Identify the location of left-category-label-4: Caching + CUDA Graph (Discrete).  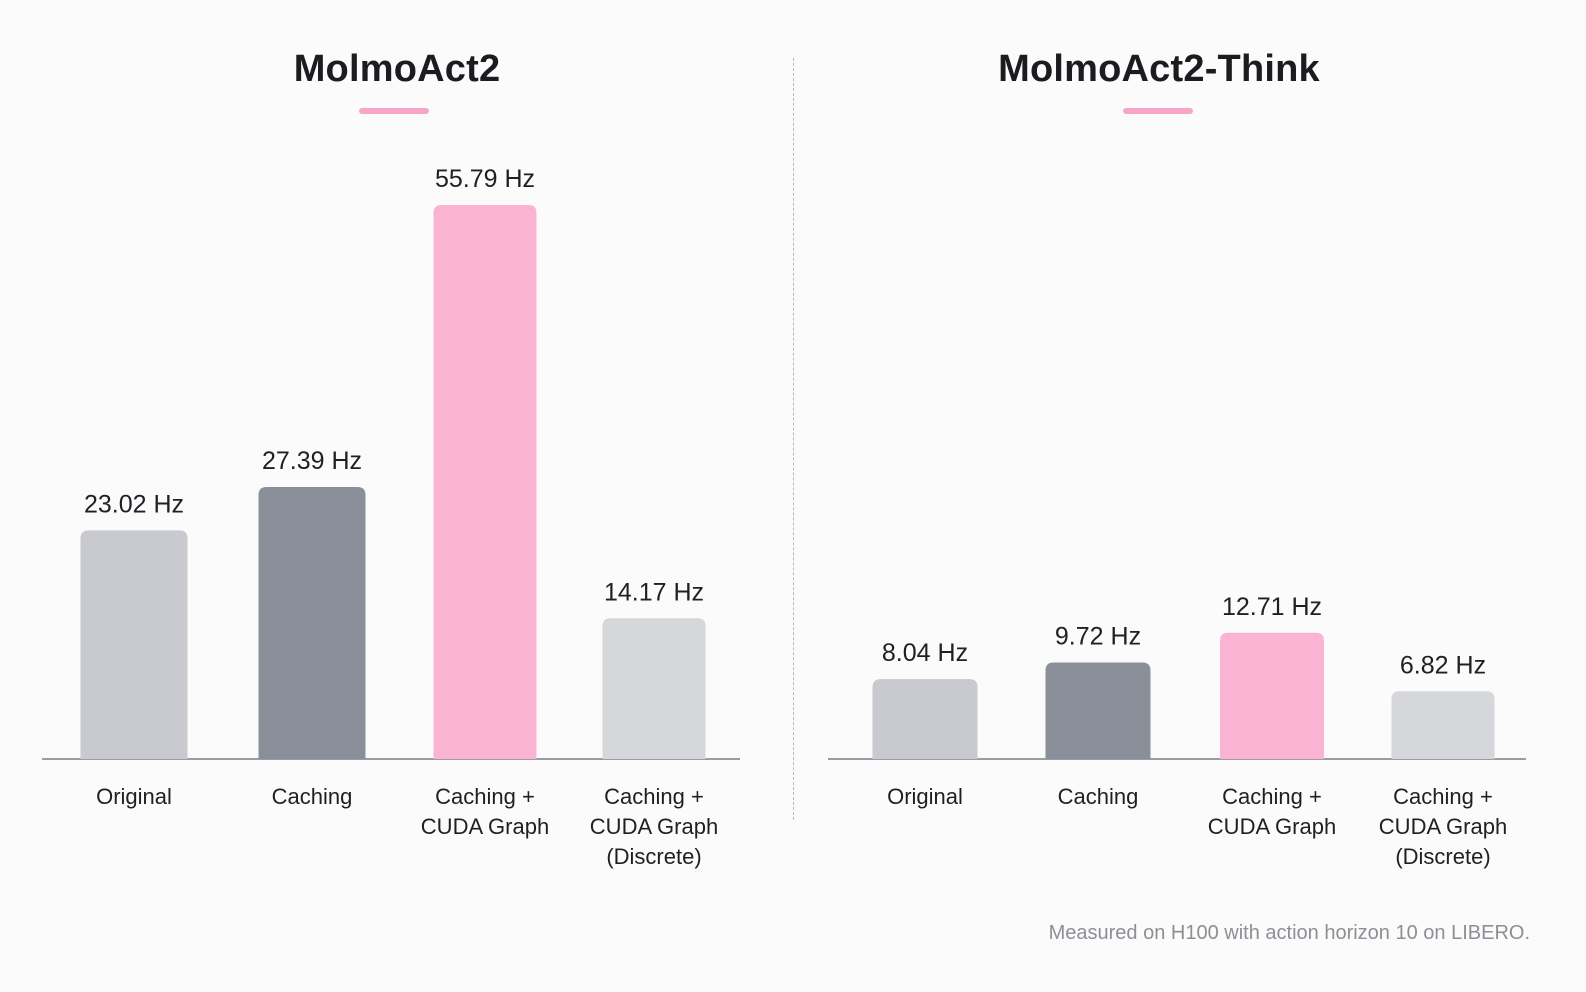
(654, 826).